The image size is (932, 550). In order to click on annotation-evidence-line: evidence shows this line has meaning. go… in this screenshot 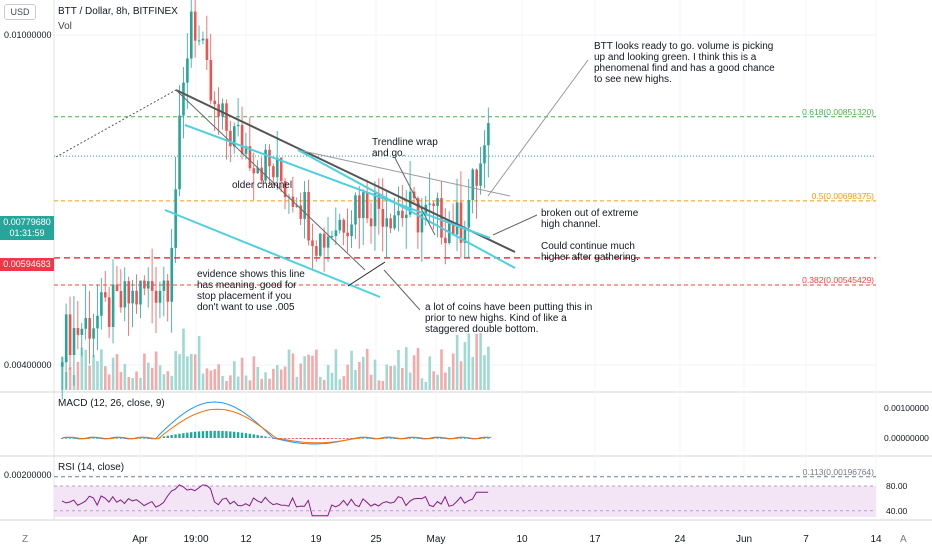, I will do `click(251, 291)`.